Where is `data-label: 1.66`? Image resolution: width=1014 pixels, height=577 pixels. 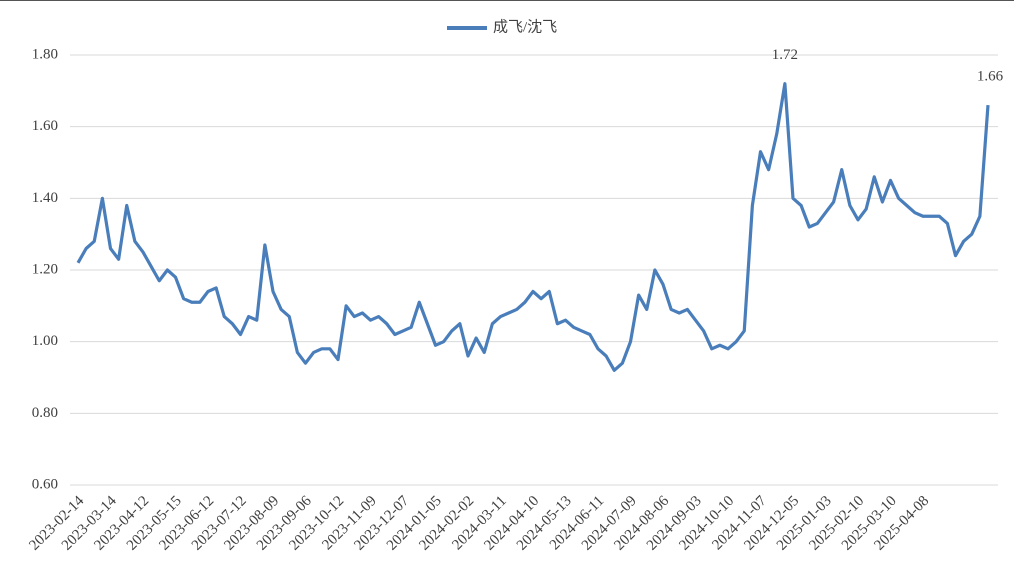 data-label: 1.66 is located at coordinates (990, 77).